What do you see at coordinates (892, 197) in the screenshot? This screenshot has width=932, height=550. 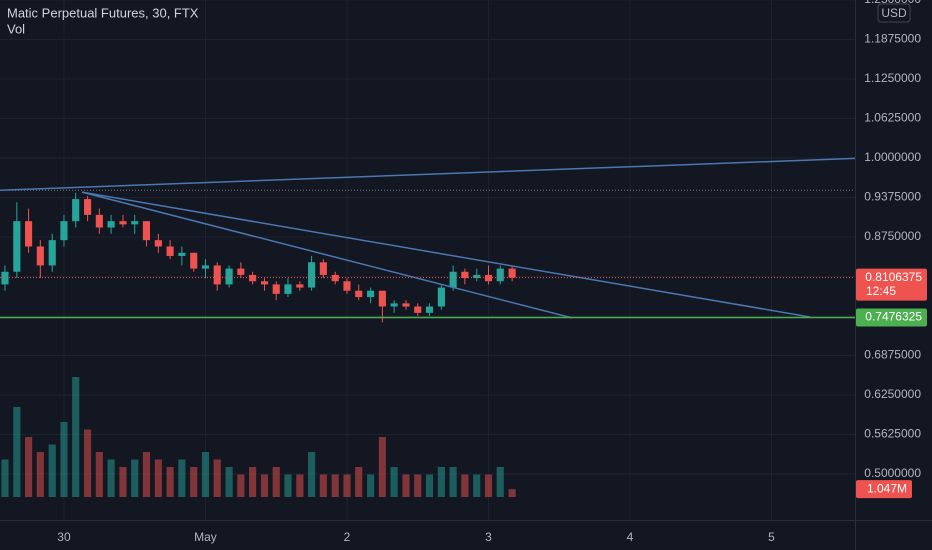 I see `y-tick-label: 0.9375000` at bounding box center [892, 197].